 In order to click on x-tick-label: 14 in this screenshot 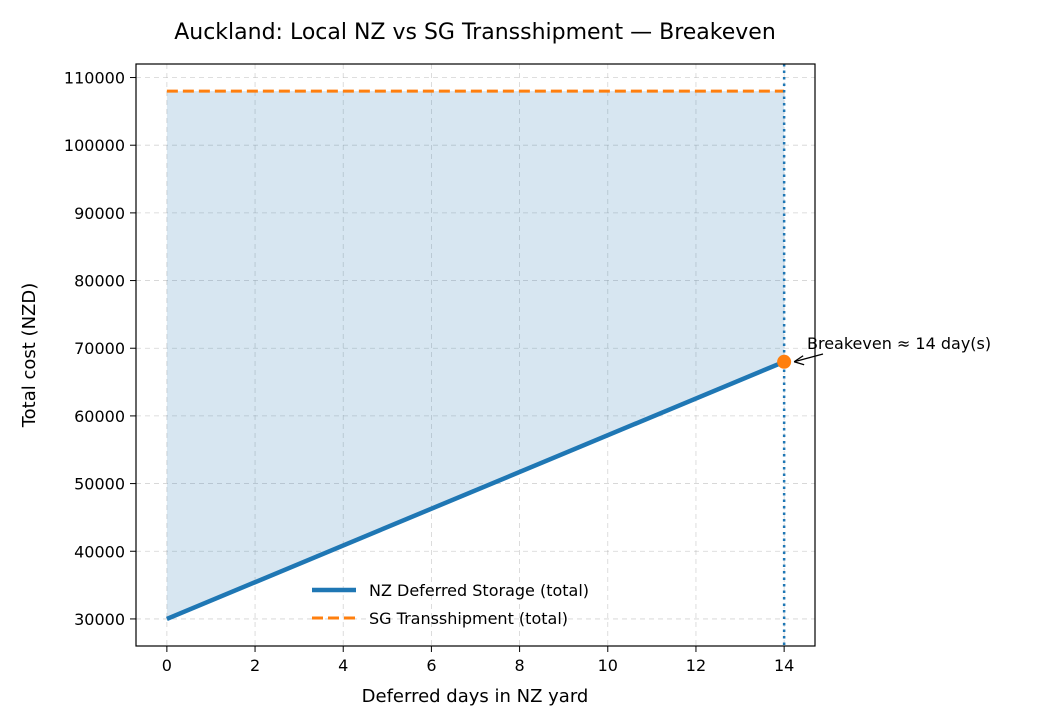, I will do `click(784, 665)`.